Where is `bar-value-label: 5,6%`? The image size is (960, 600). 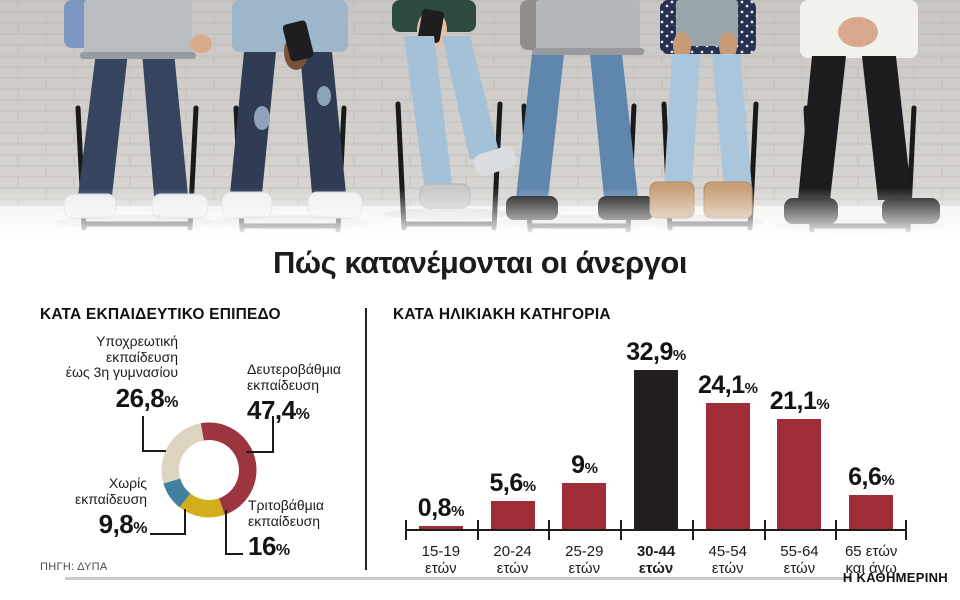 bar-value-label: 5,6% is located at coordinates (513, 482).